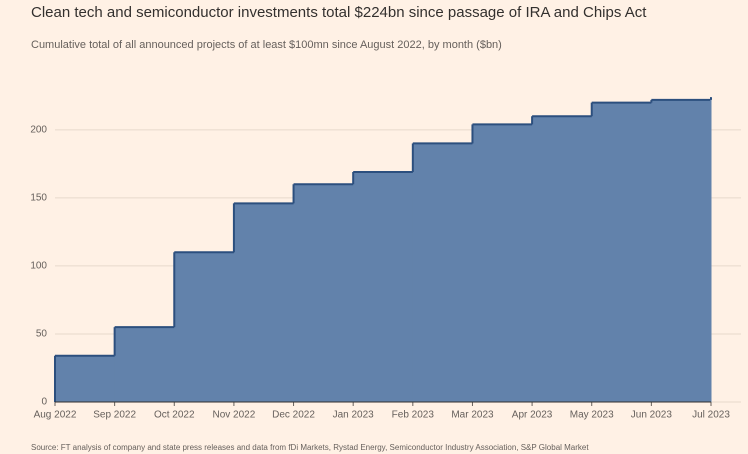  What do you see at coordinates (55, 415) in the screenshot?
I see `x-tick-label: Aug 2022` at bounding box center [55, 415].